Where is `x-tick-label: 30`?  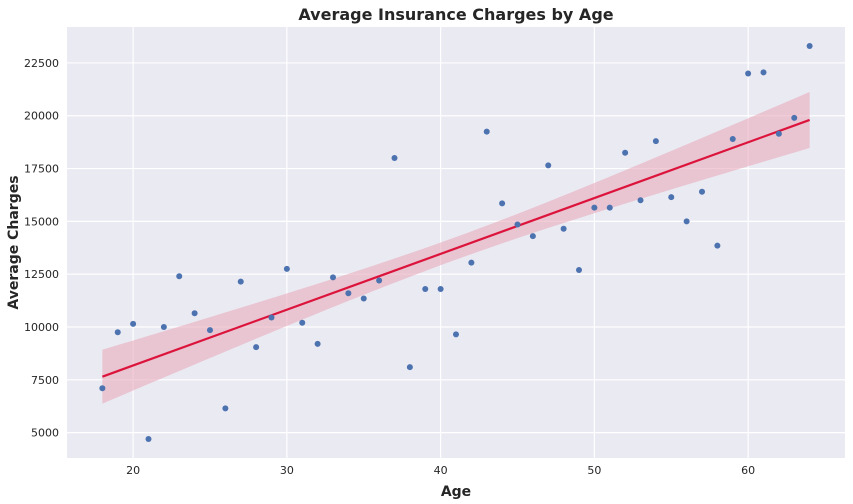
x-tick-label: 30 is located at coordinates (287, 470).